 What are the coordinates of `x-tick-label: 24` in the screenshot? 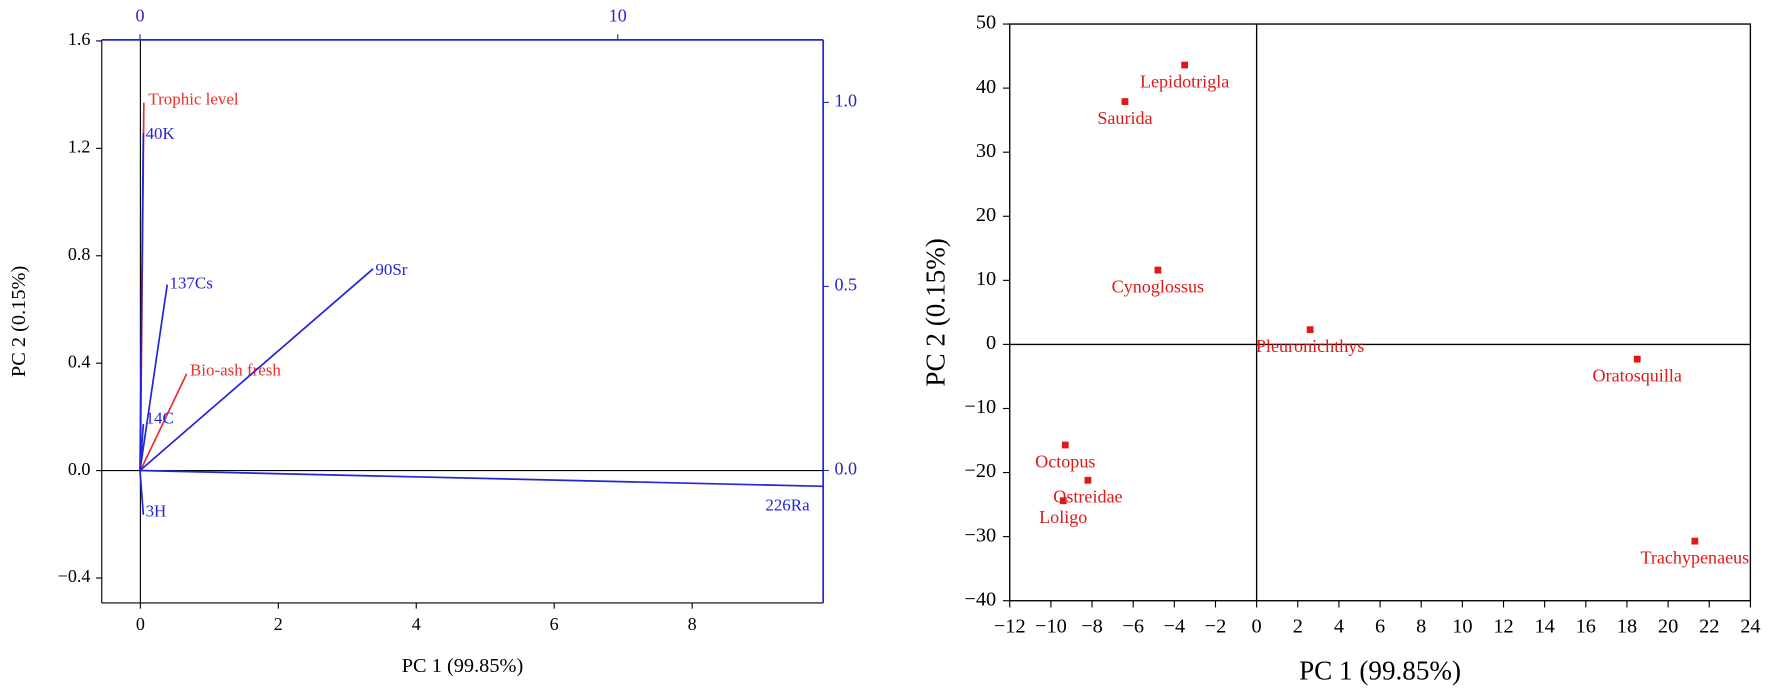 It's located at (1750, 627).